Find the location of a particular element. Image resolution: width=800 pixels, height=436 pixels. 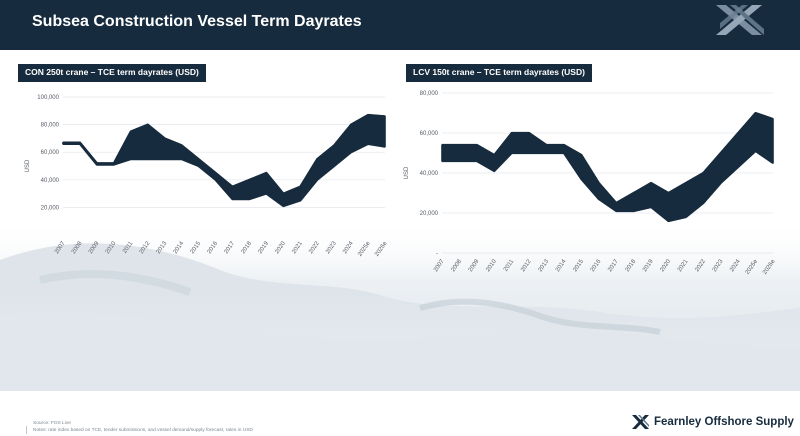

x-tick-label: 2022 is located at coordinates (314, 247).